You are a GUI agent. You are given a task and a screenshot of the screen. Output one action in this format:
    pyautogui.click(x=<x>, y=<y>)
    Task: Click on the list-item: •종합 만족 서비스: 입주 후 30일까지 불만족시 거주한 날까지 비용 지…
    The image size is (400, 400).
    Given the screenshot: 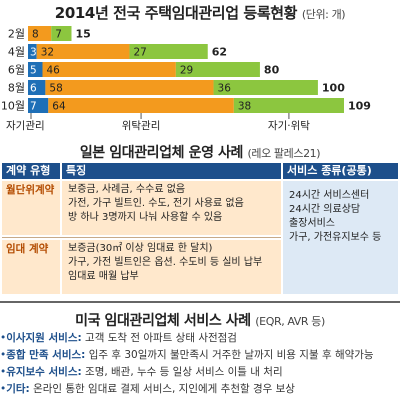 What is the action you would take?
    pyautogui.click(x=200, y=355)
    